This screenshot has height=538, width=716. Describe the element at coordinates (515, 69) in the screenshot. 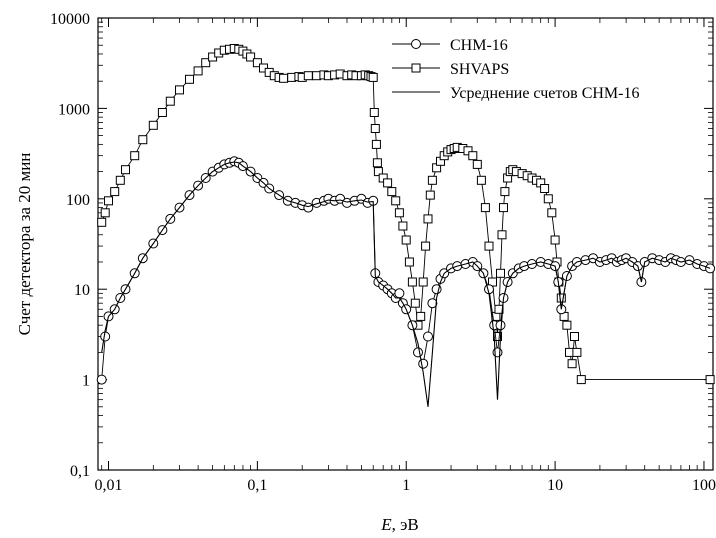

I see `legend: СНМ-16 SHVAPS Усреднение счетов СНМ-16` at that location.